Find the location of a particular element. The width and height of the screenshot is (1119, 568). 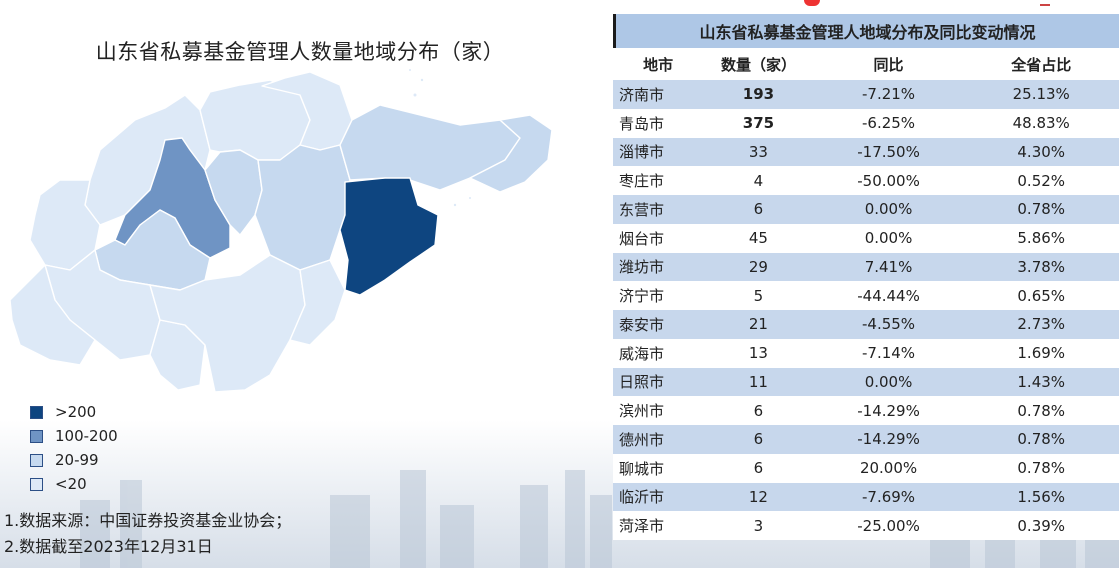

column-header-city: 地市 is located at coordinates (658, 64).